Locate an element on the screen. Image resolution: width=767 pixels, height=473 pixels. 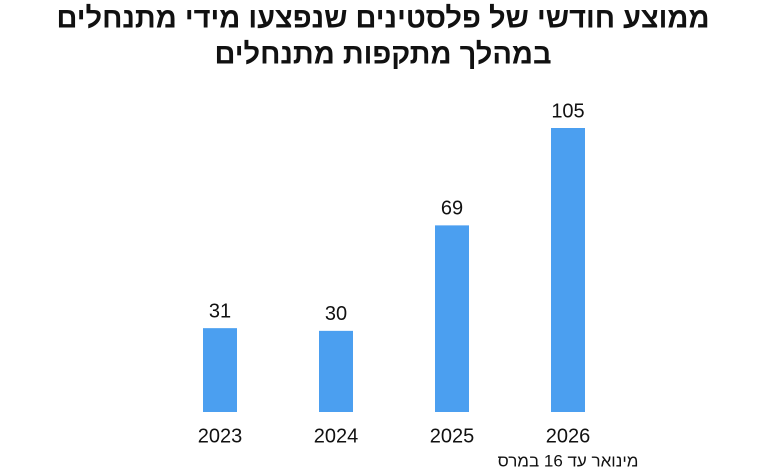
value-label: 30 is located at coordinates (336, 314).